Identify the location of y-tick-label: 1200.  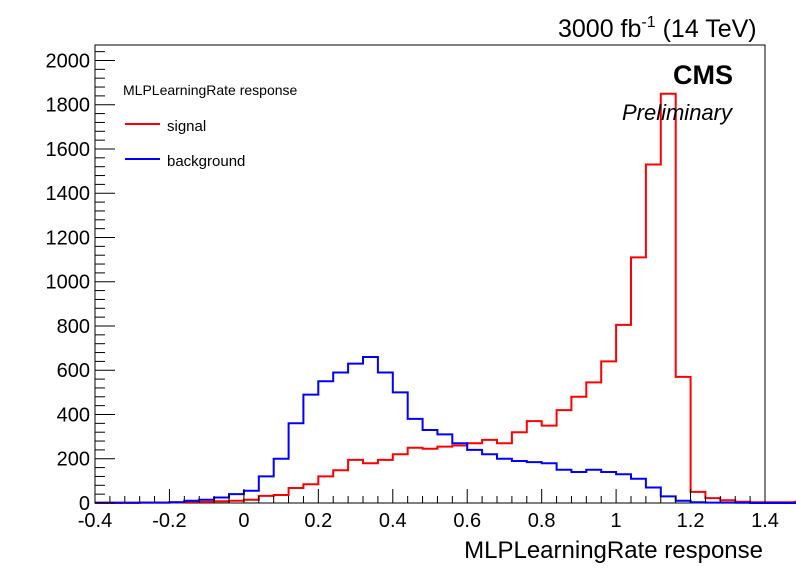
(68, 238).